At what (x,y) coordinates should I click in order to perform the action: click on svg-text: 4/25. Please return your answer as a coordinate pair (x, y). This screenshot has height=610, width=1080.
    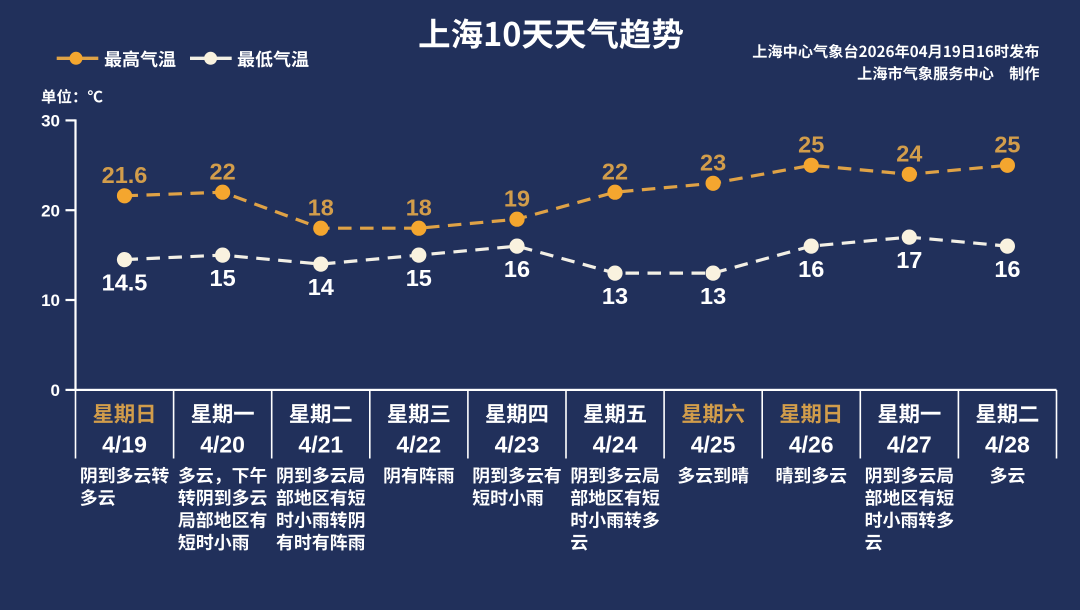
    Looking at the image, I should click on (713, 444).